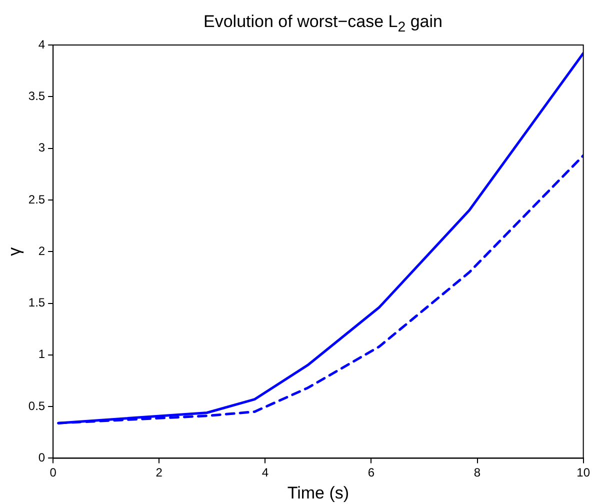 This screenshot has height=504, width=593. What do you see at coordinates (37, 95) in the screenshot?
I see `y-tick-label: 3.5` at bounding box center [37, 95].